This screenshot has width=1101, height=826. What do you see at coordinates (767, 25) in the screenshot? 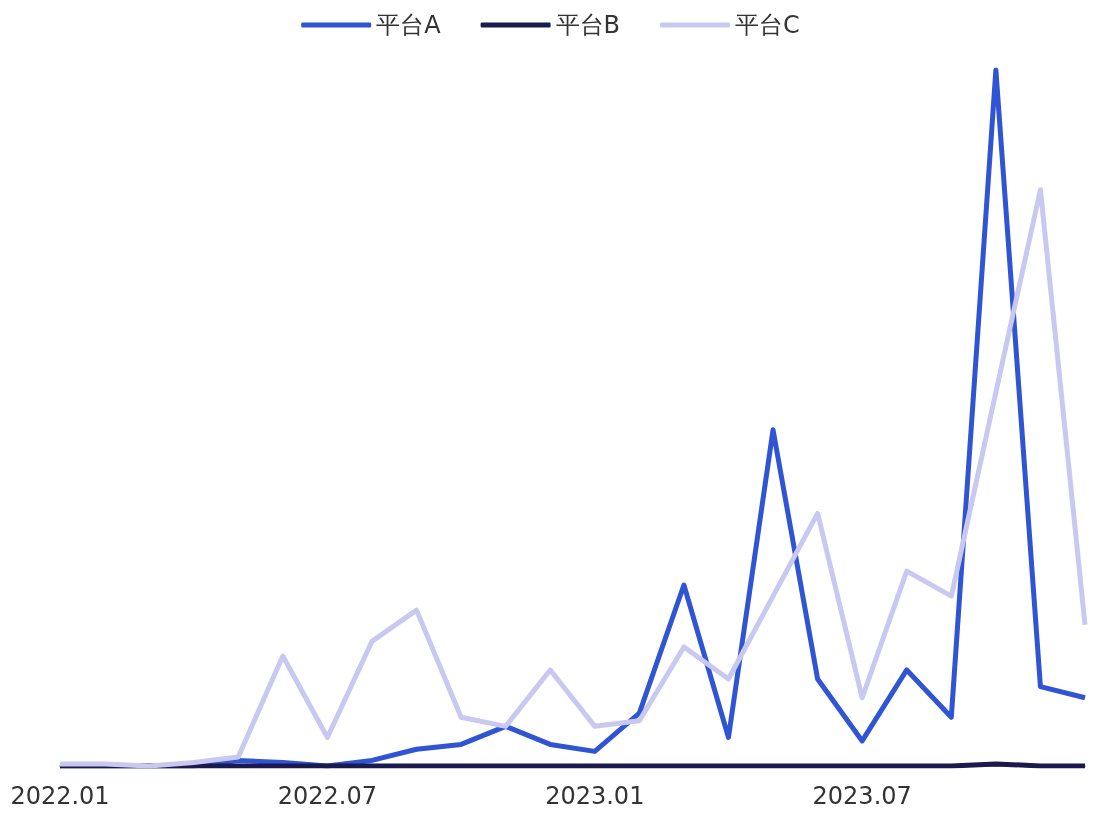
I see `legend-label: 平台C` at bounding box center [767, 25].